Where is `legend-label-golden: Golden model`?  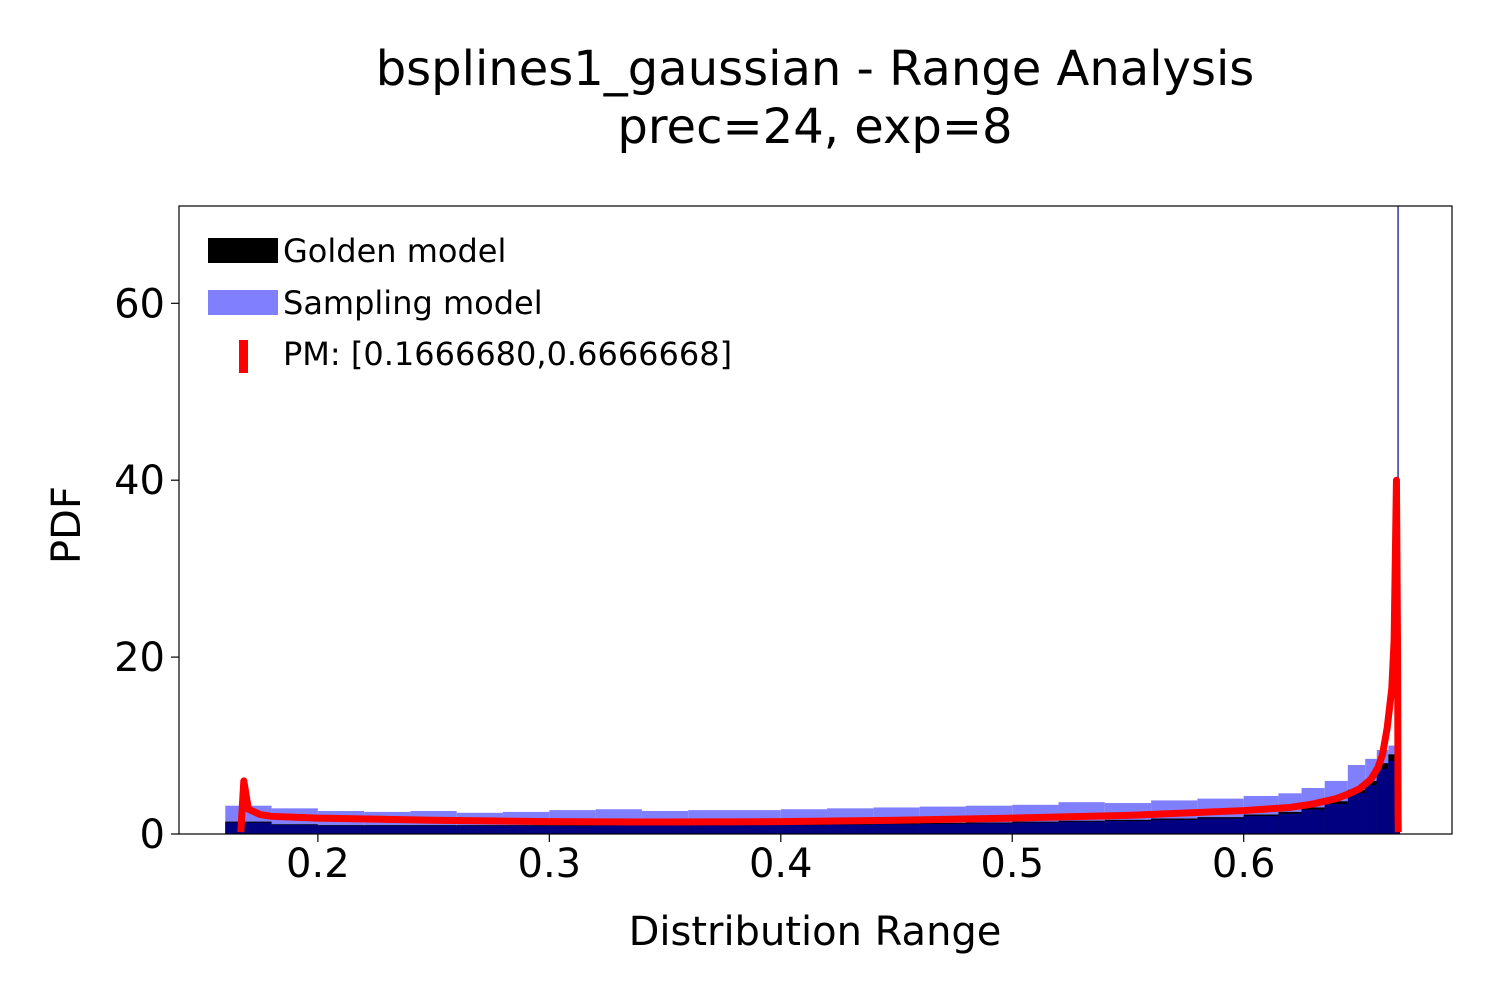
legend-label-golden: Golden model is located at coordinates (394, 251).